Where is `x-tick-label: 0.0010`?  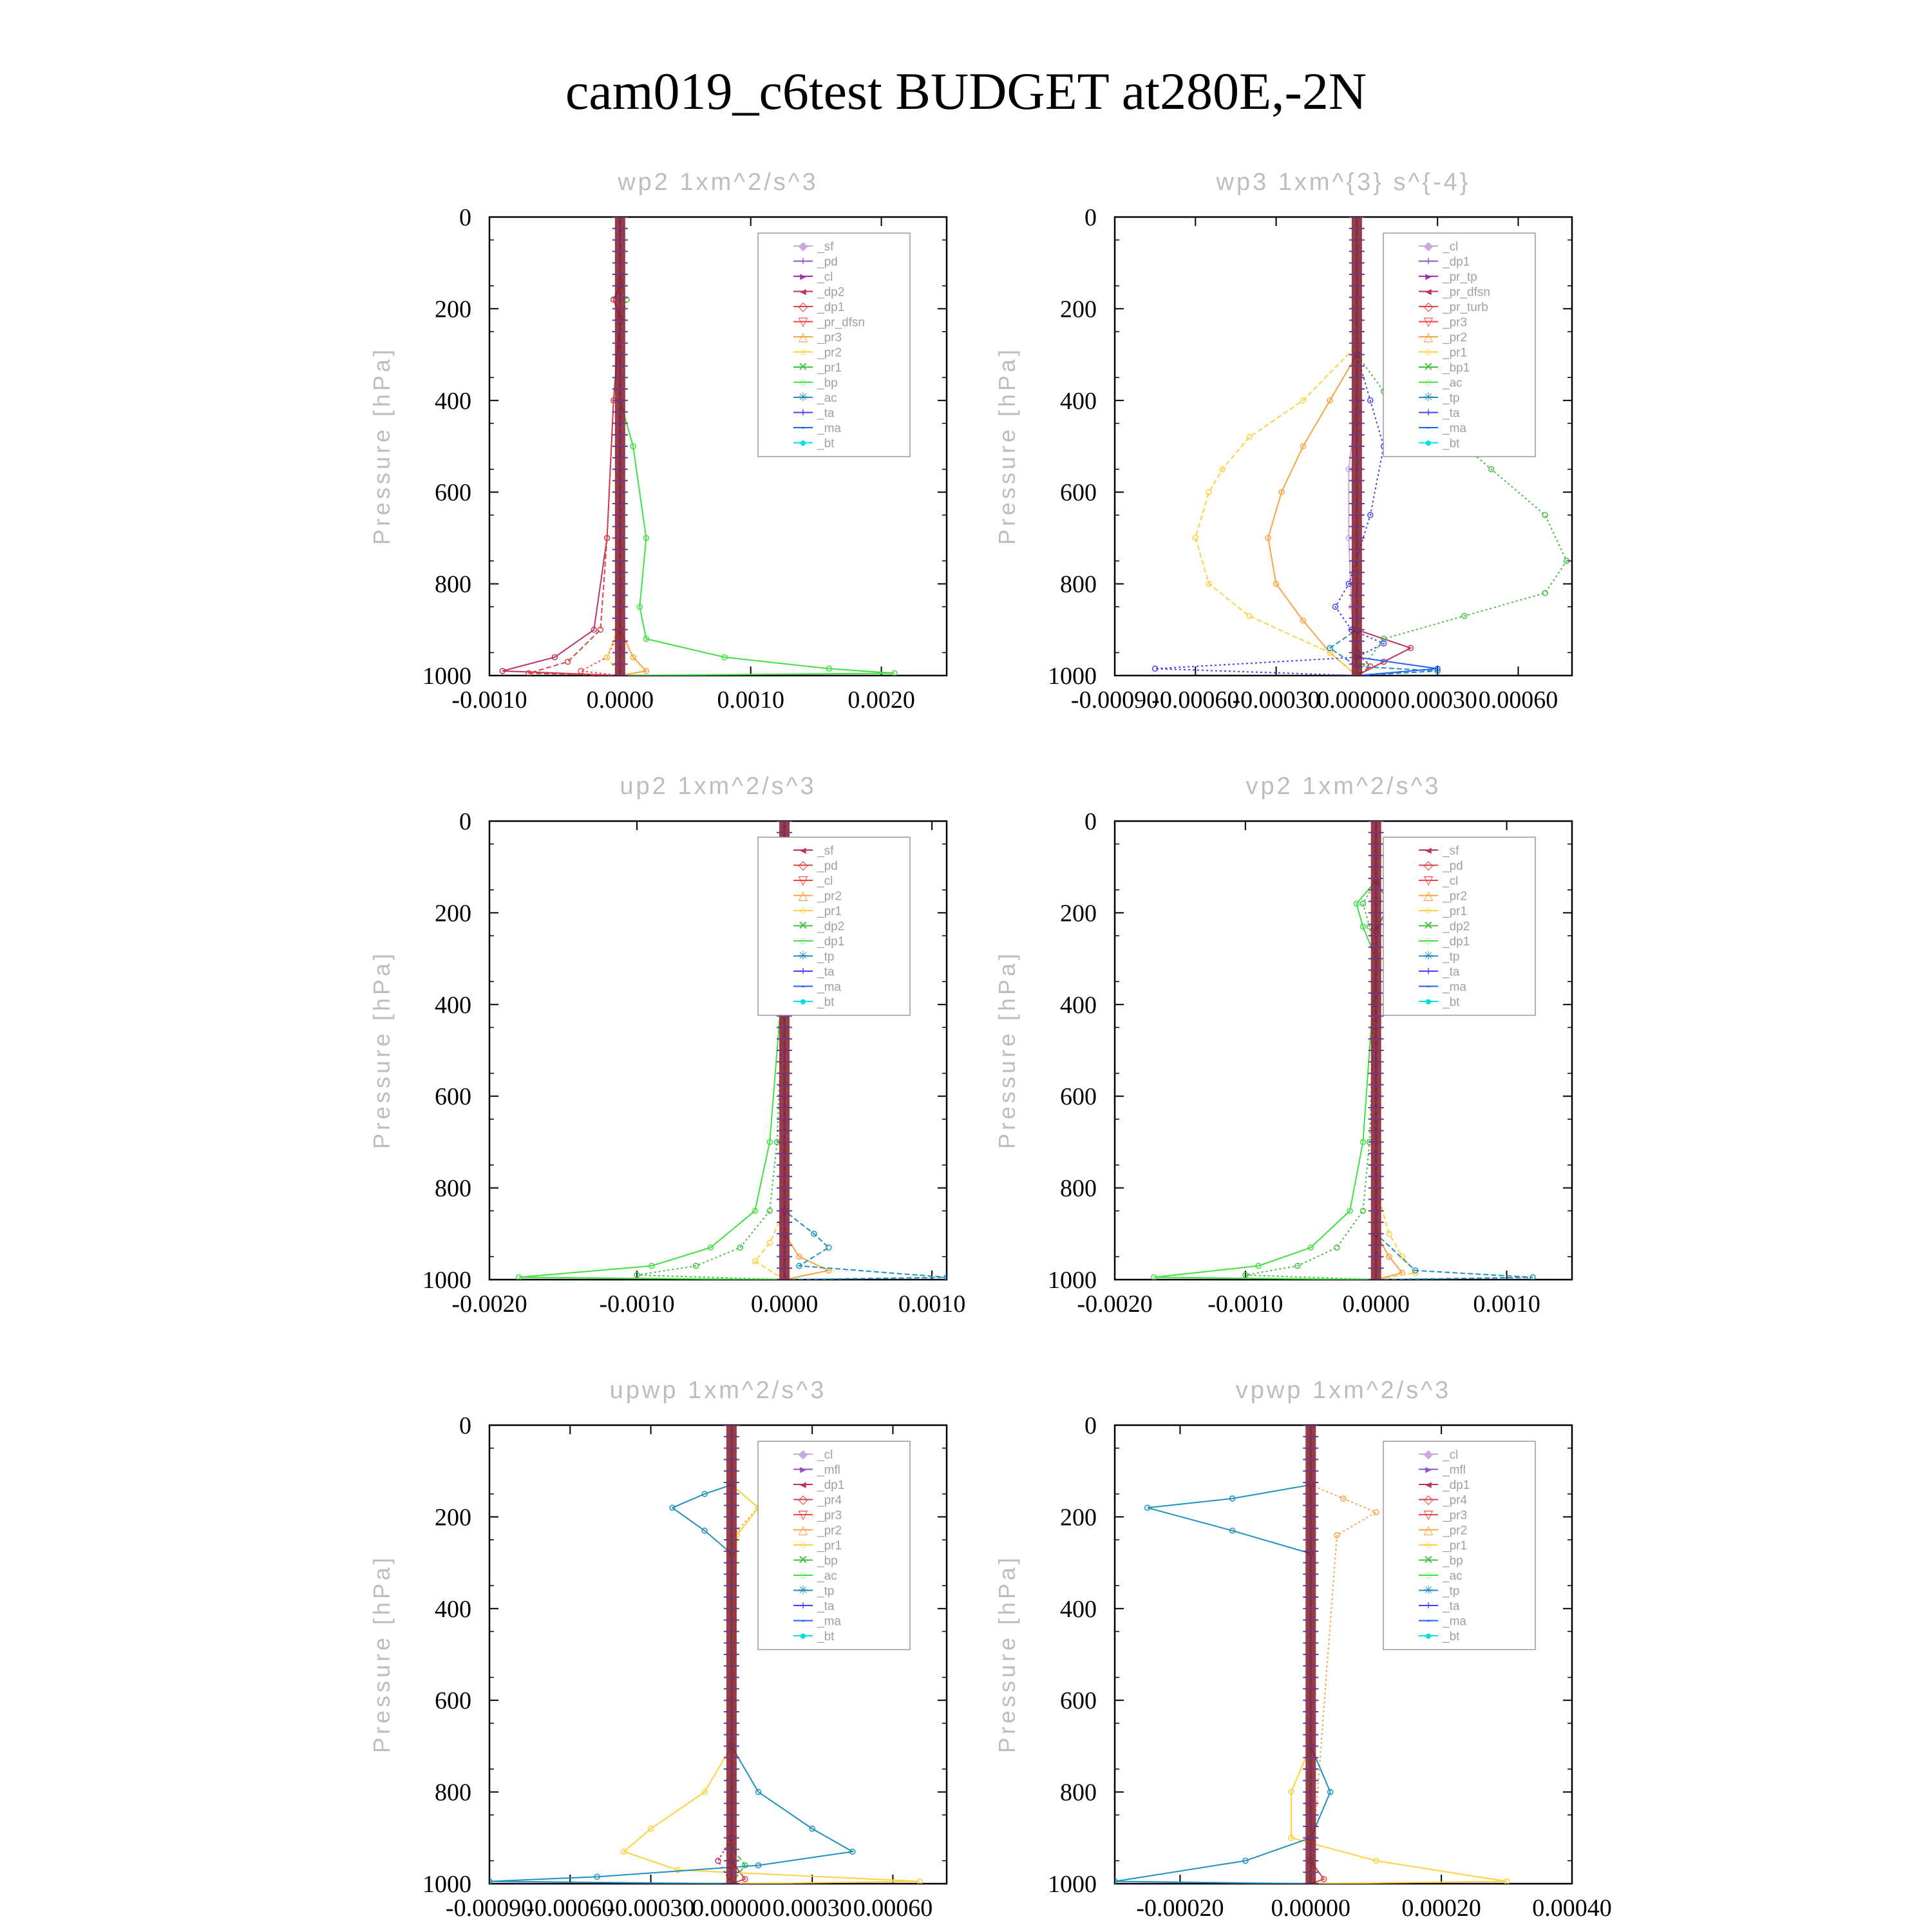 x-tick-label: 0.0010 is located at coordinates (1506, 1304).